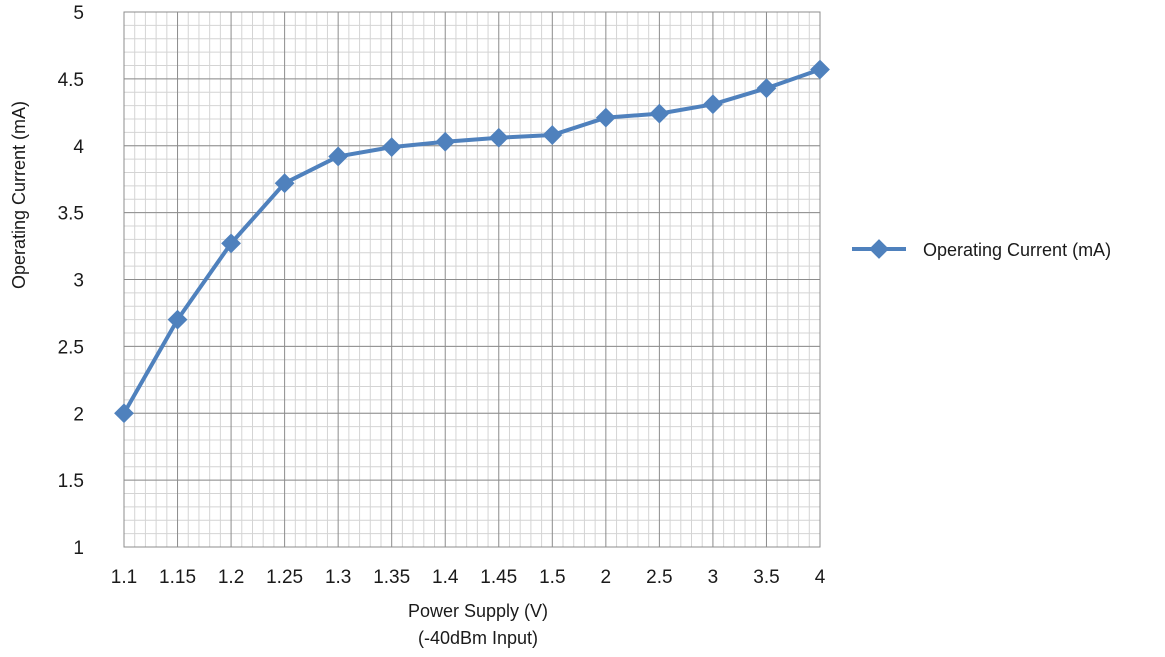 The width and height of the screenshot is (1165, 657). Describe the element at coordinates (19, 195) in the screenshot. I see `y-axis-title: Operating Current (mA)` at that location.